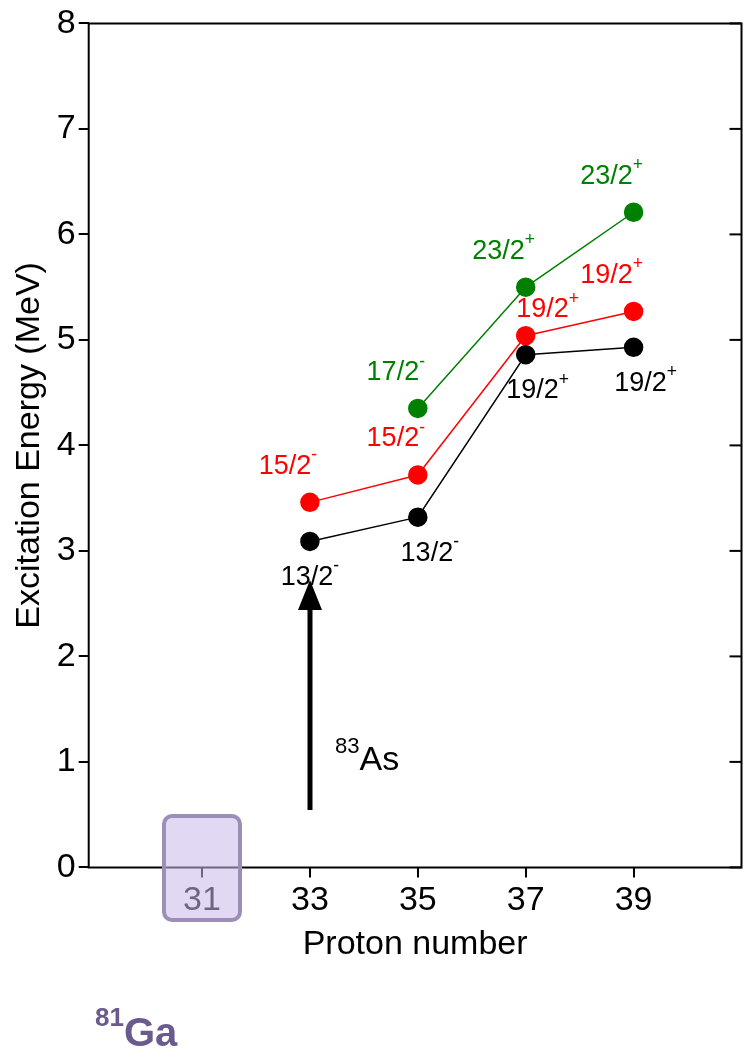 The image size is (752, 1064). Describe the element at coordinates (66, 548) in the screenshot. I see `y-tick-label: 3` at that location.